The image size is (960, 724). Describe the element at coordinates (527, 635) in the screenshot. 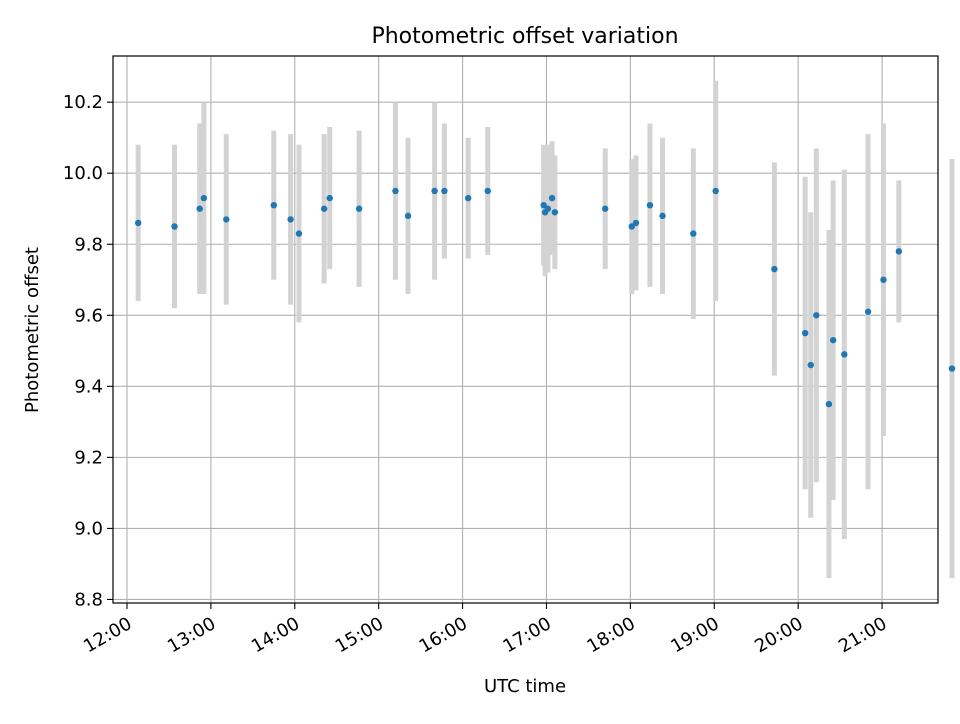

I see `x-tick-label: 17:00` at that location.